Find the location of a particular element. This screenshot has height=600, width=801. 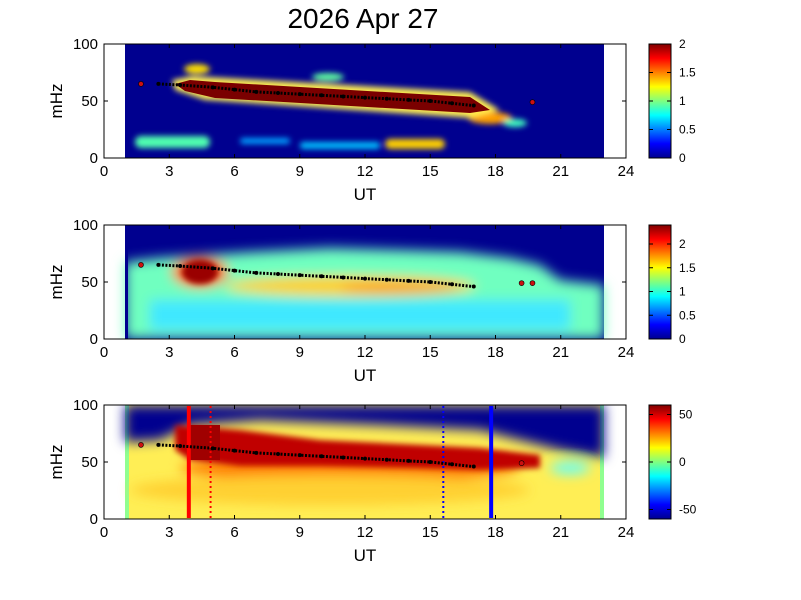

panel-2-lower-band is located at coordinates (360, 315).